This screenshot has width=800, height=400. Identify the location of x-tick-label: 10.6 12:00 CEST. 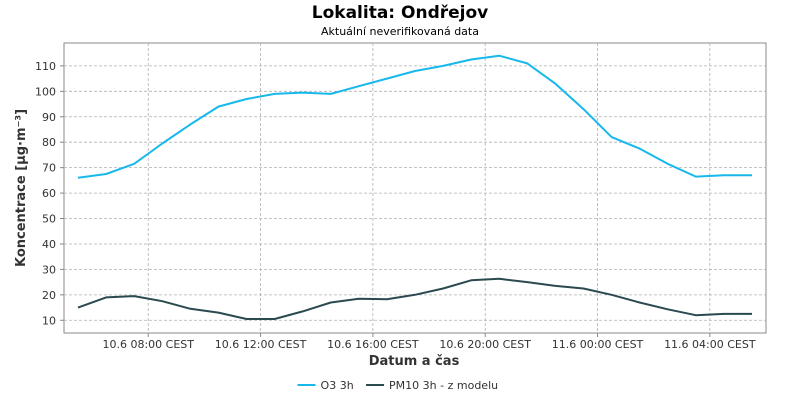
(261, 344).